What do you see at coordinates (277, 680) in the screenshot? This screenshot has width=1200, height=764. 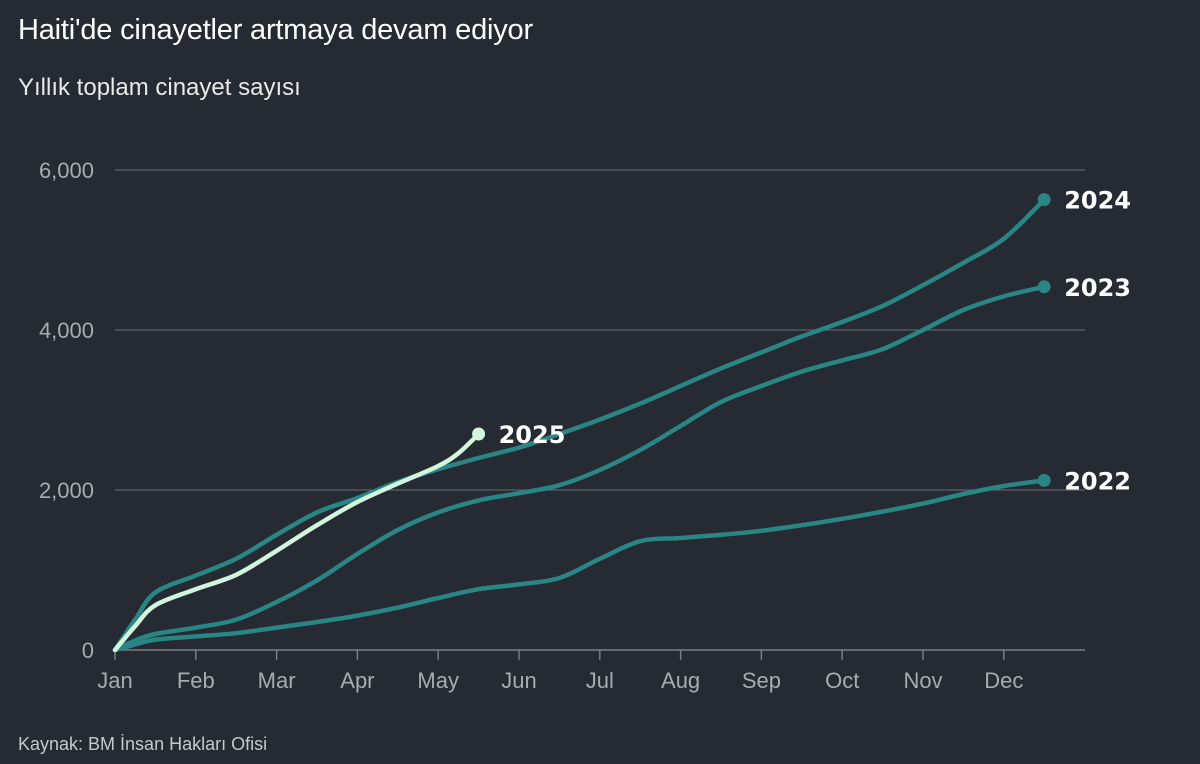 I see `x-tick-label: Mar` at bounding box center [277, 680].